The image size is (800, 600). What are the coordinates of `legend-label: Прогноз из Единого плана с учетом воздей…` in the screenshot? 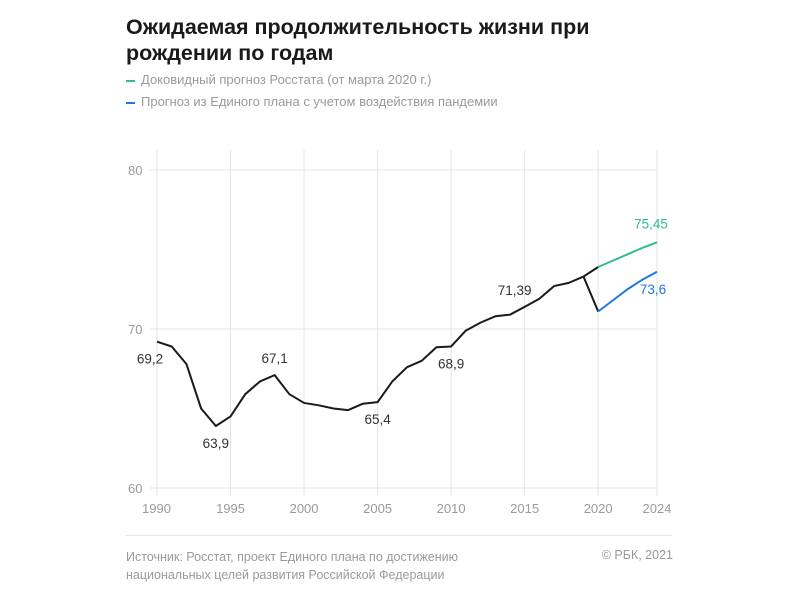 It's located at (319, 101).